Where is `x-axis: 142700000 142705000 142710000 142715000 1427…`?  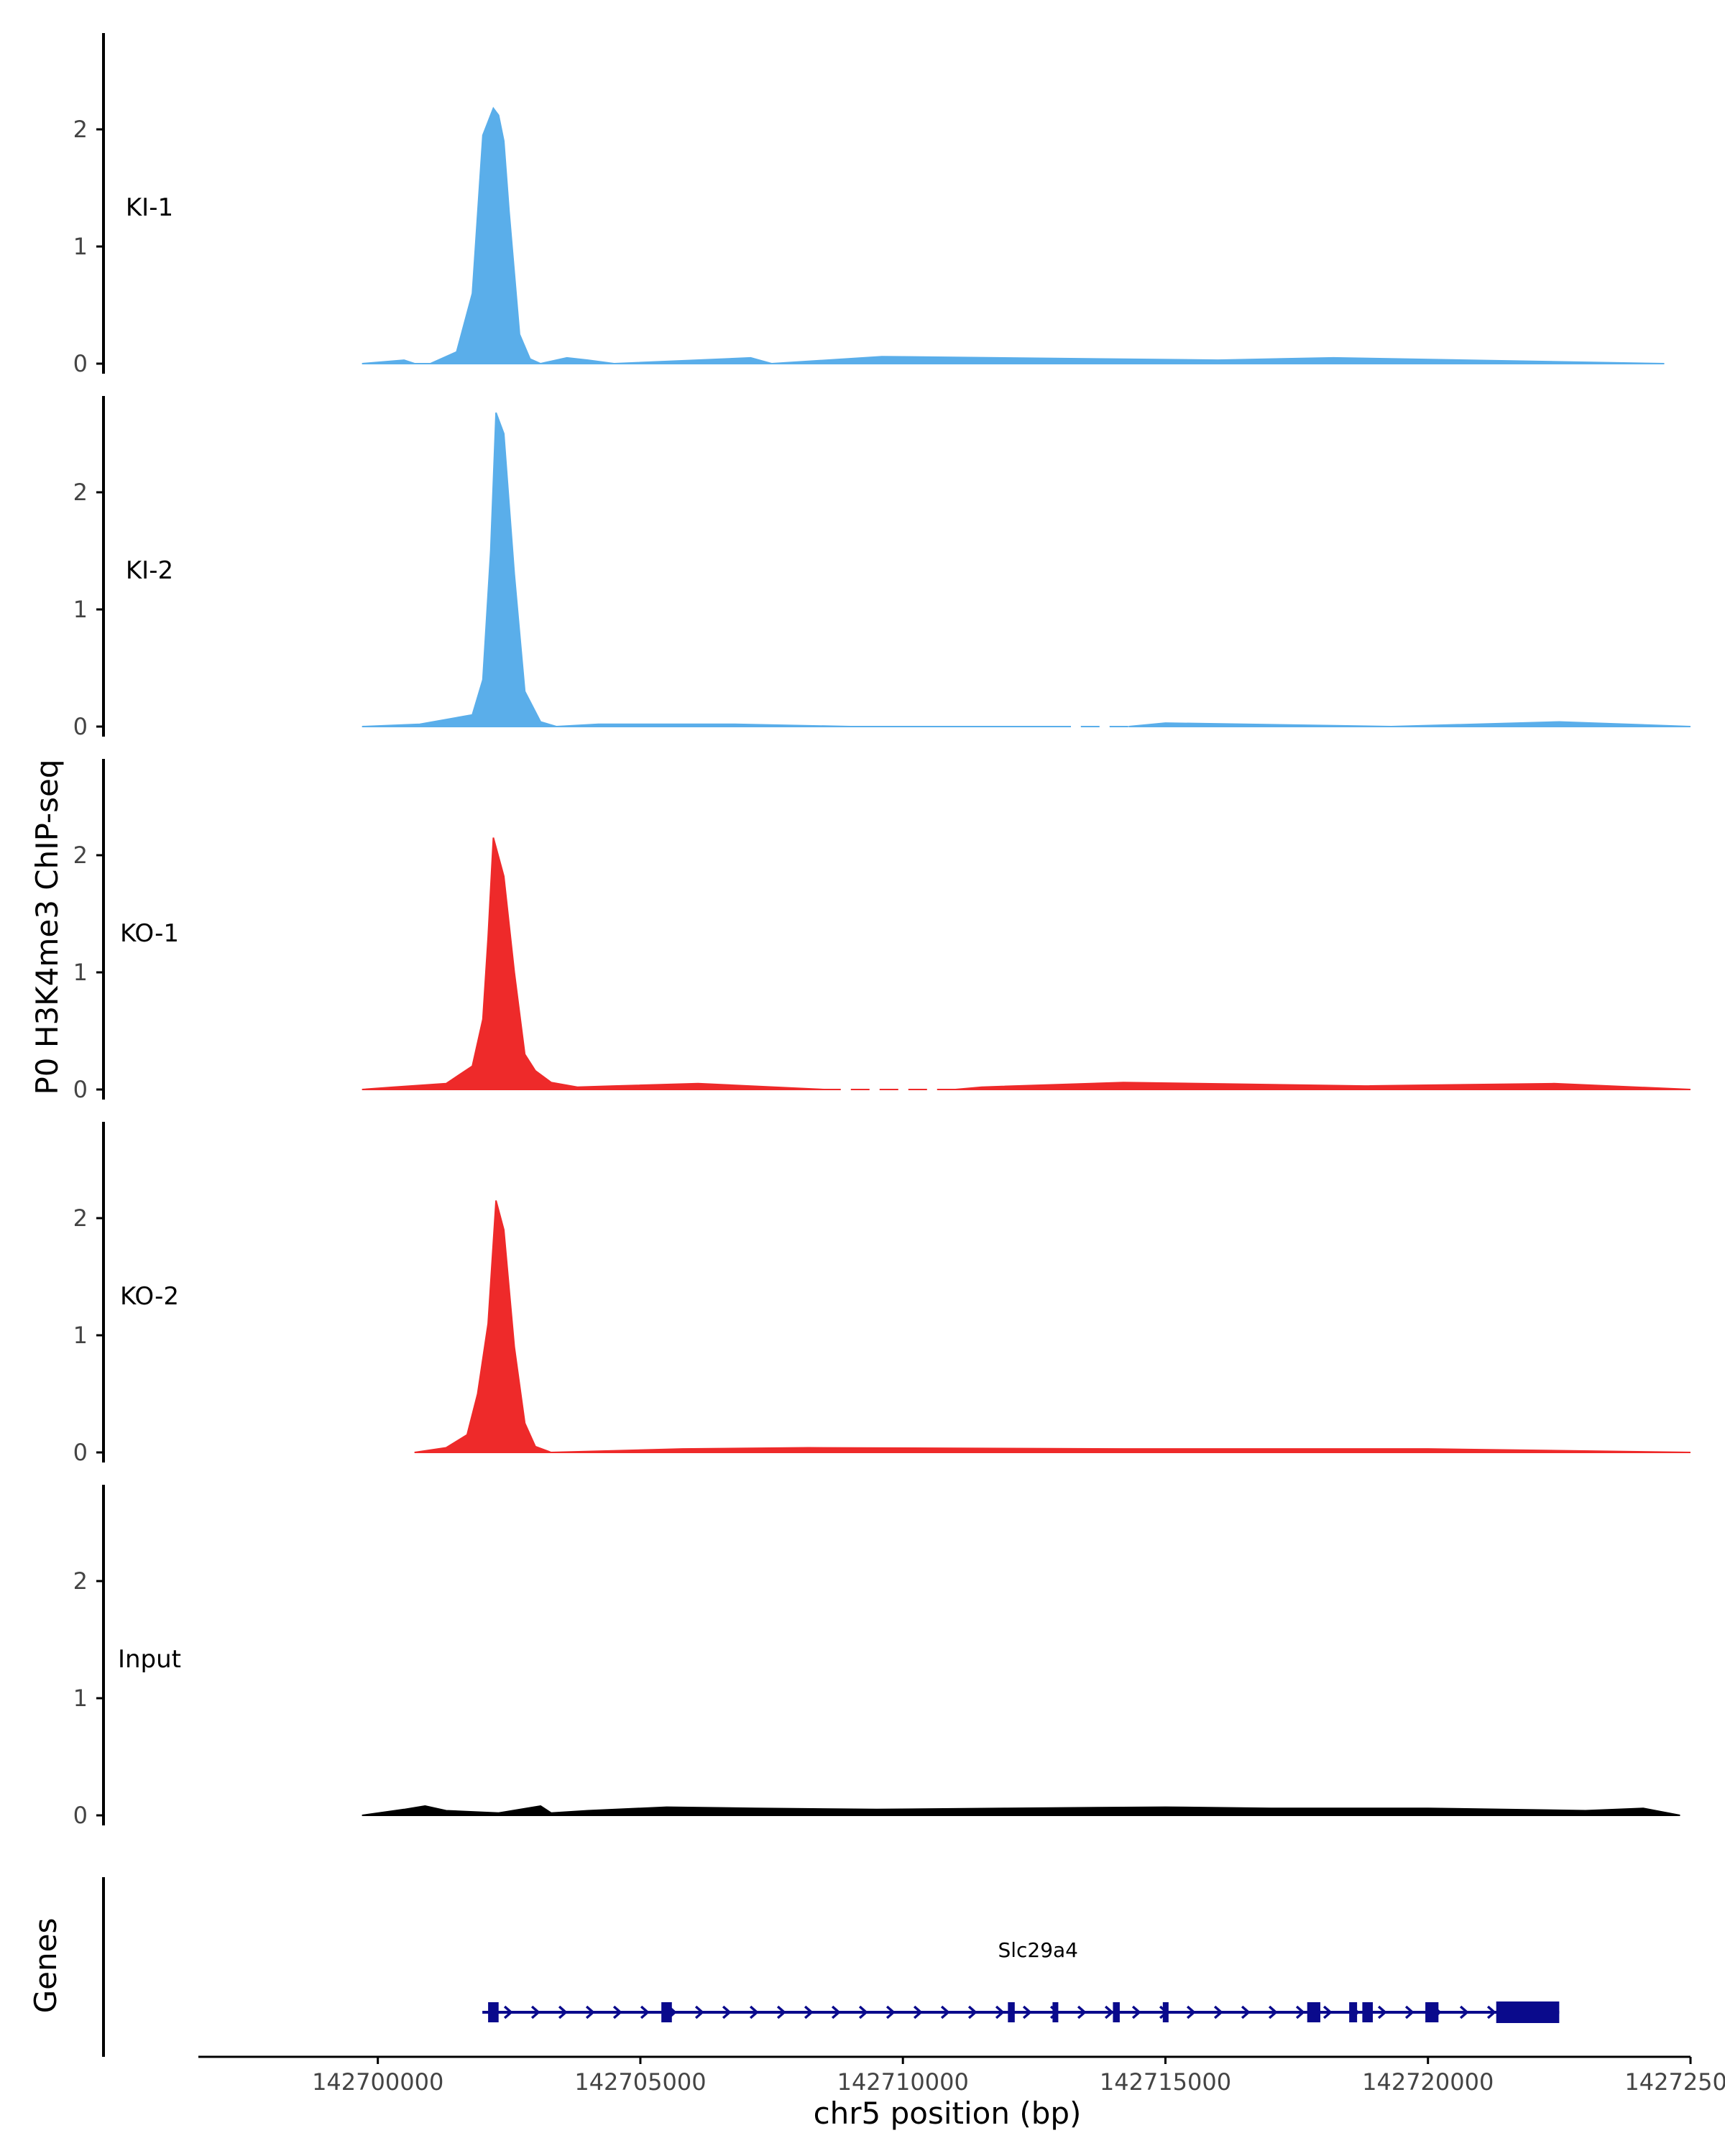
x-axis: 142700000 142705000 142710000 142715000 1427… is located at coordinates (961, 2075).